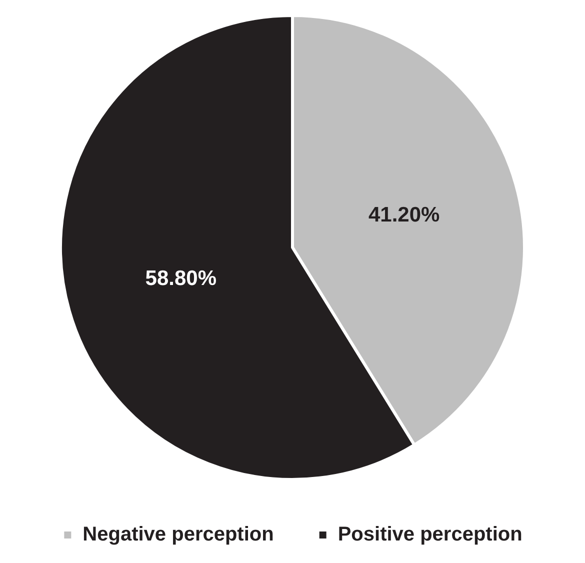  I want to click on legend-label: Negative perception, so click(178, 535).